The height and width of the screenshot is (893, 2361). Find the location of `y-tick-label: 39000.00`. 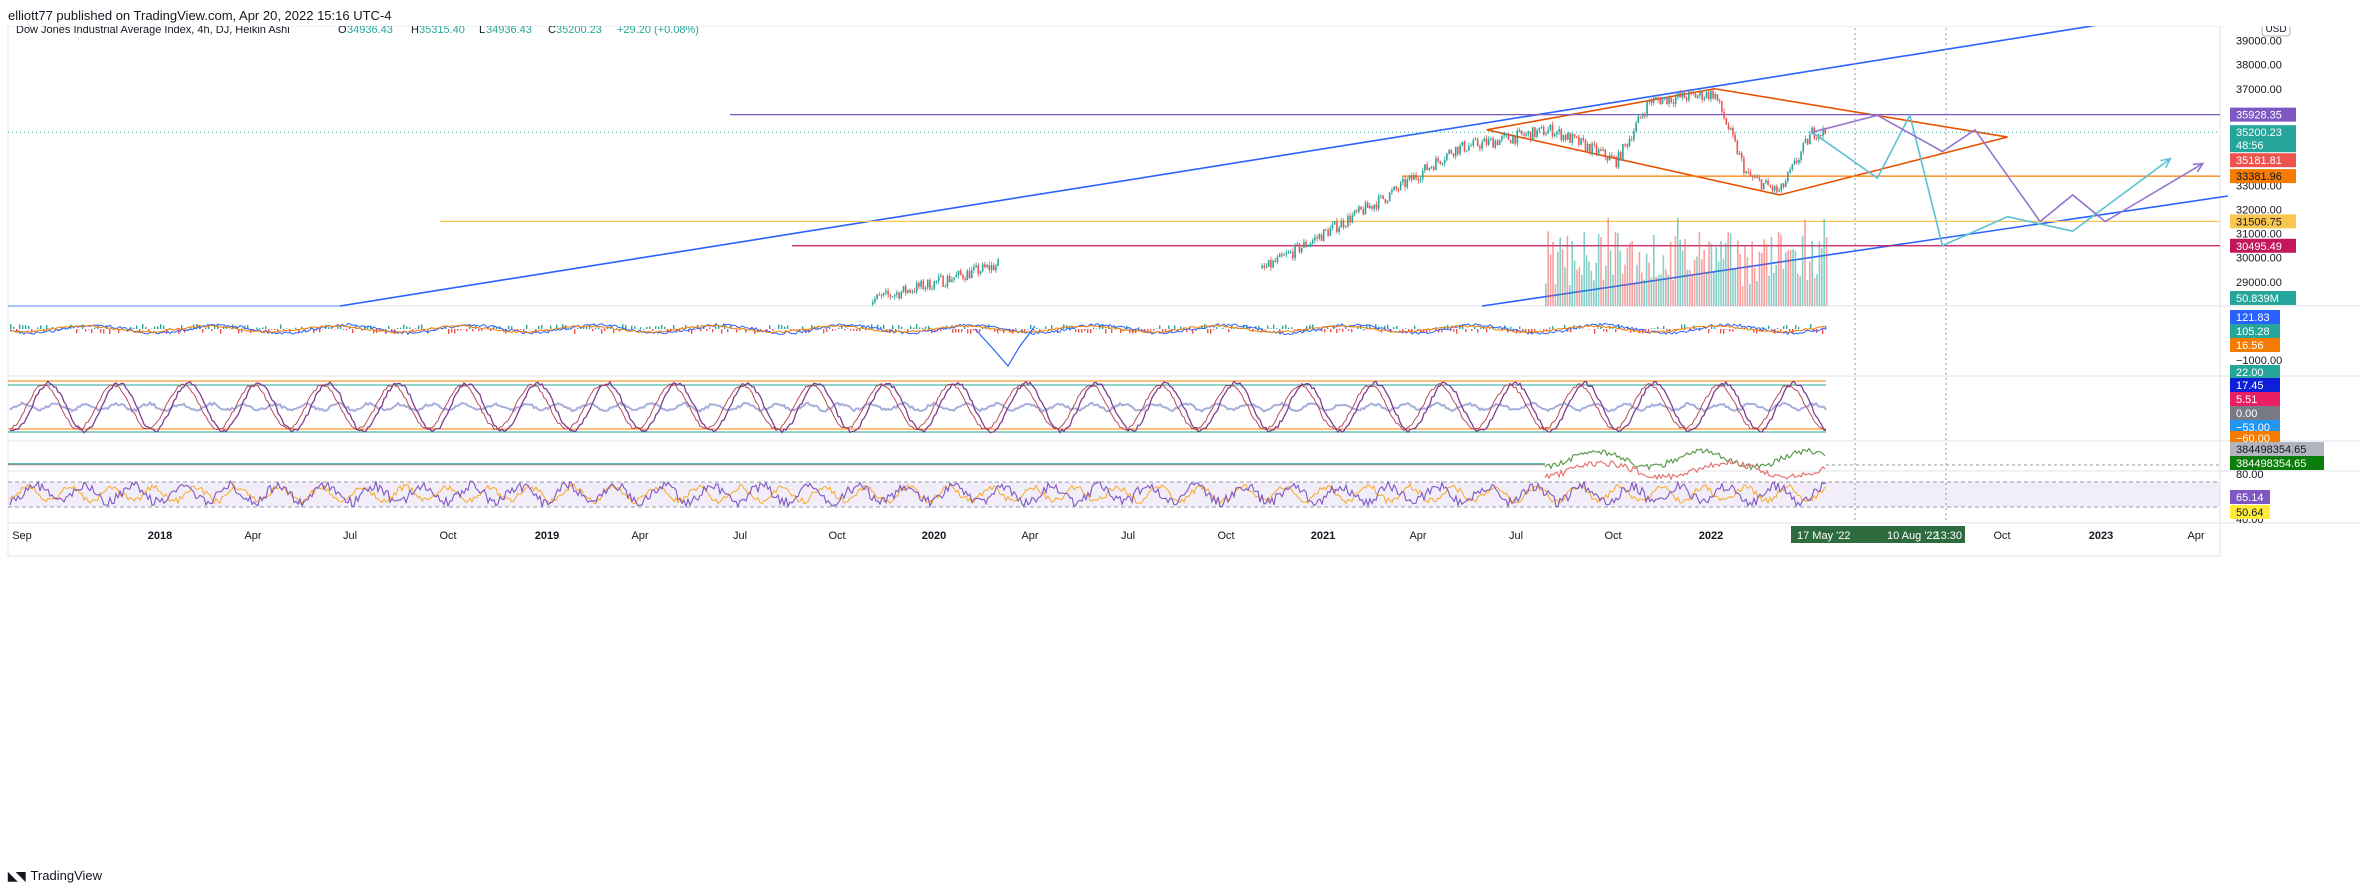

y-tick-label: 39000.00 is located at coordinates (2259, 41).